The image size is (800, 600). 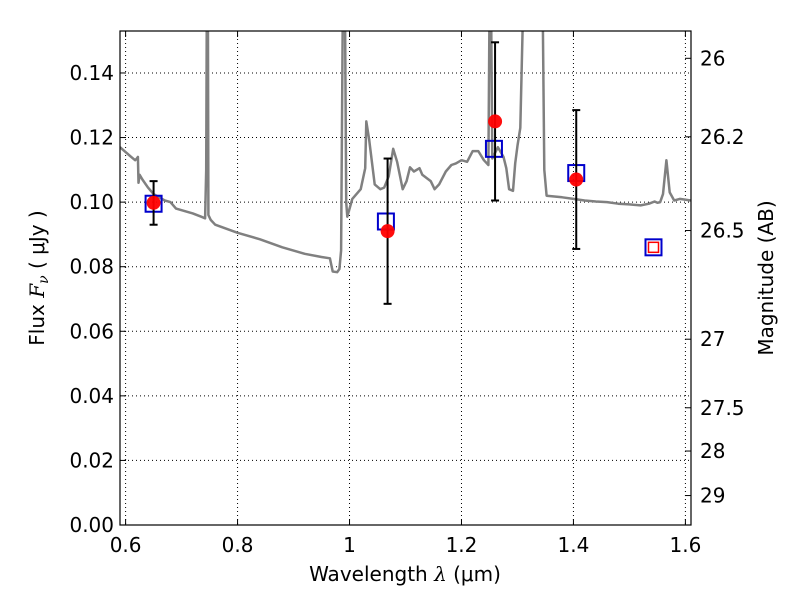 I want to click on x-tick-label: 0.8, so click(x=238, y=545).